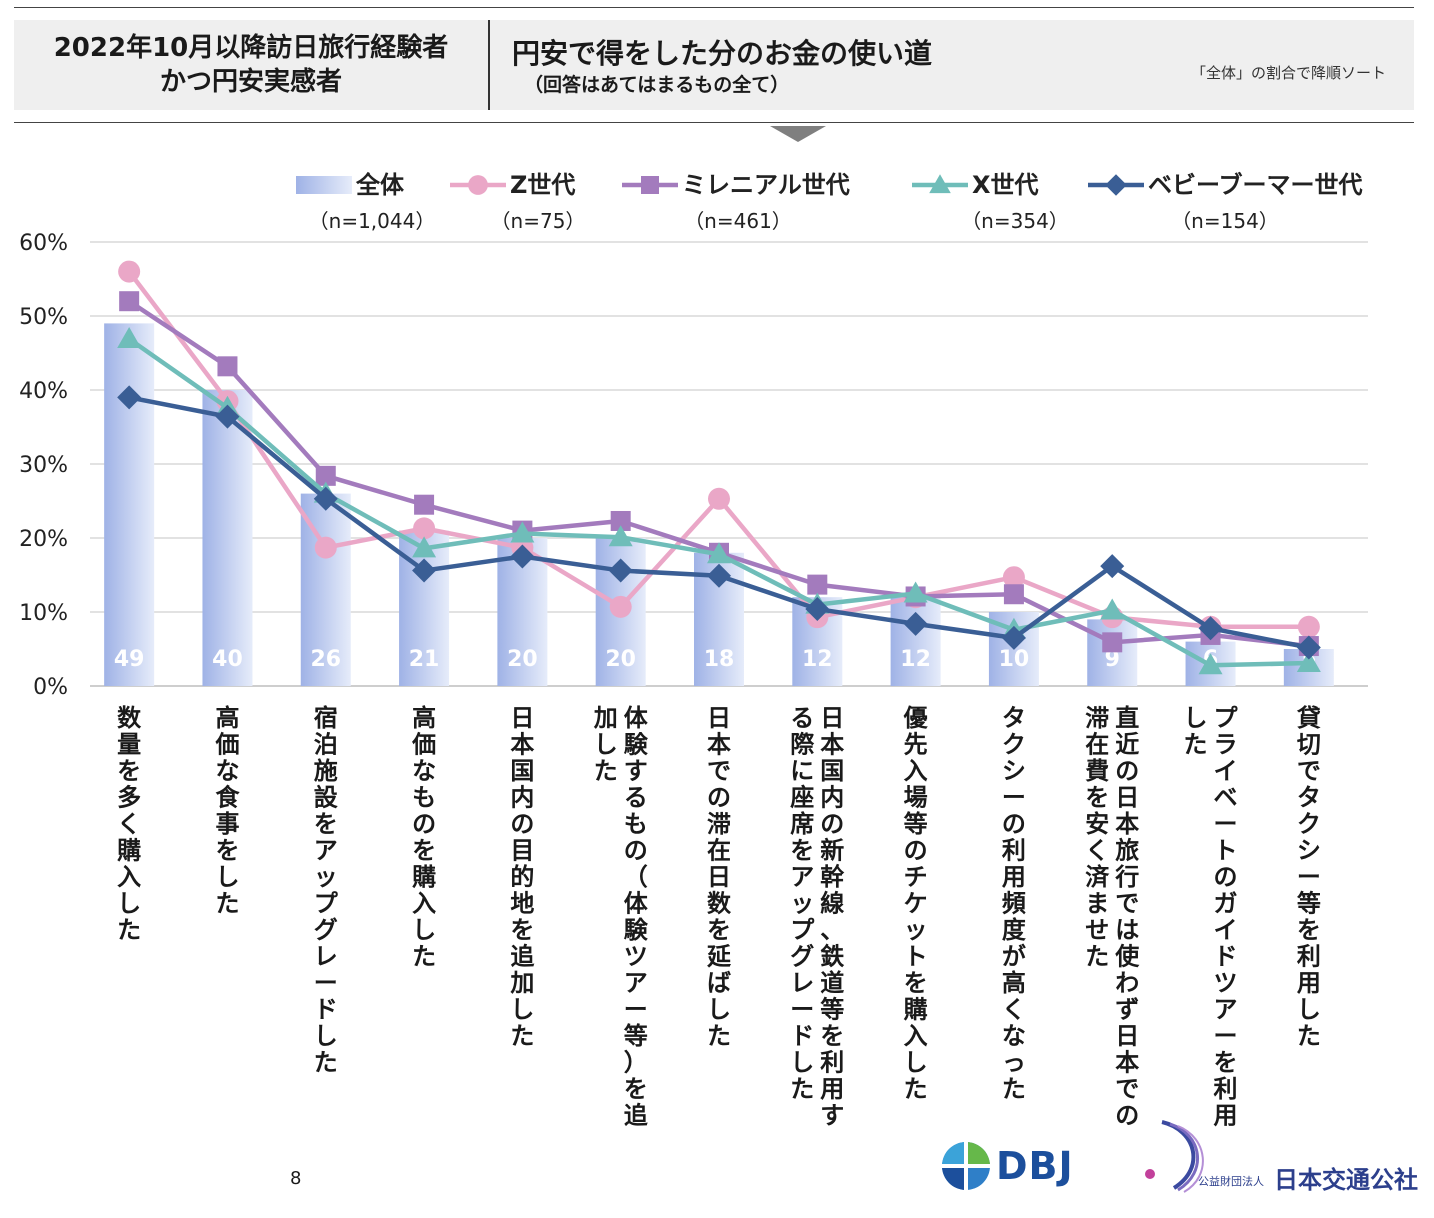  What do you see at coordinates (1226, 798) in the screenshot?
I see `category-label-char: ベ` at bounding box center [1226, 798].